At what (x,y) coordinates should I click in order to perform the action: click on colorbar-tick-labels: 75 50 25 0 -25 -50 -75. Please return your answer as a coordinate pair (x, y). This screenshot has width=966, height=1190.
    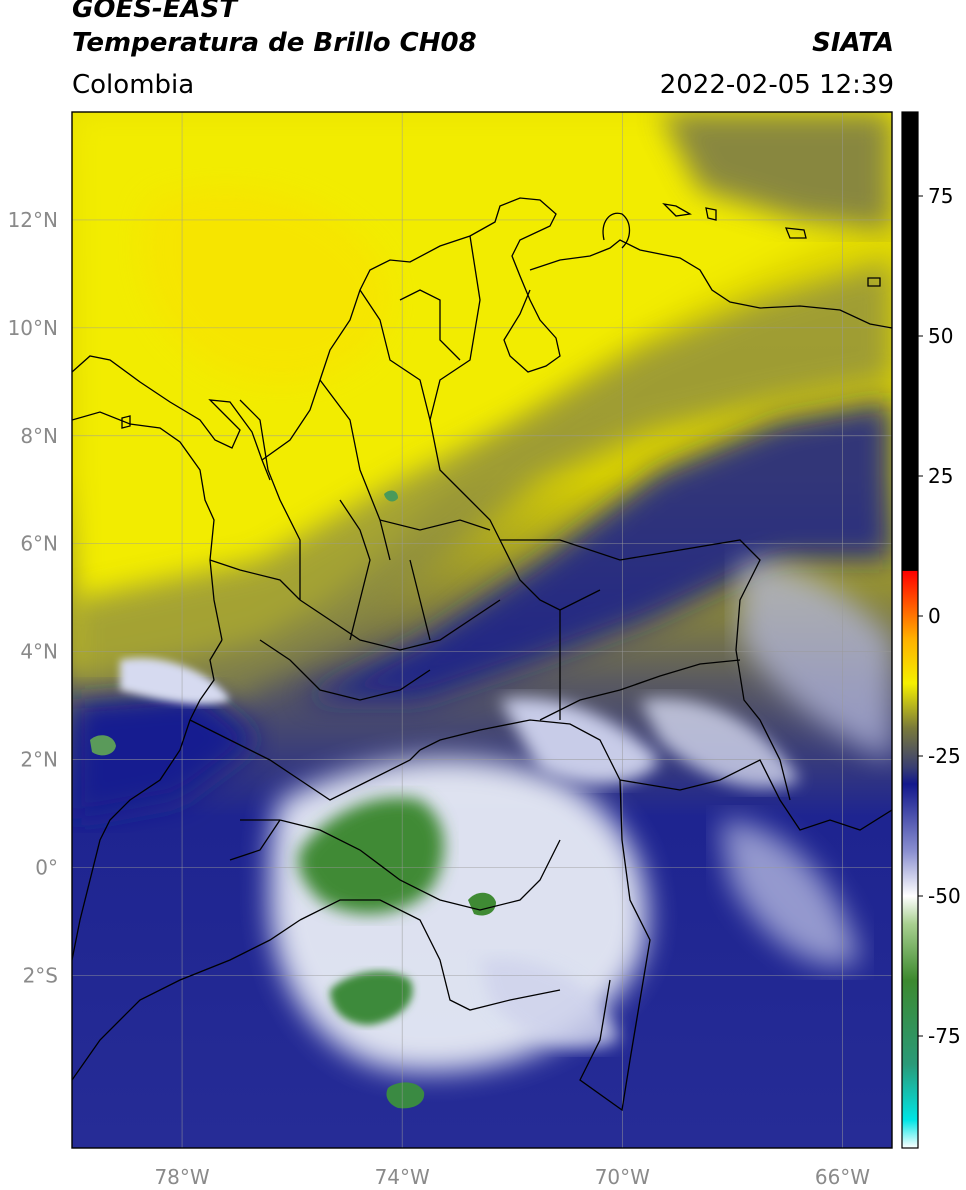
    Looking at the image, I should click on (939, 616).